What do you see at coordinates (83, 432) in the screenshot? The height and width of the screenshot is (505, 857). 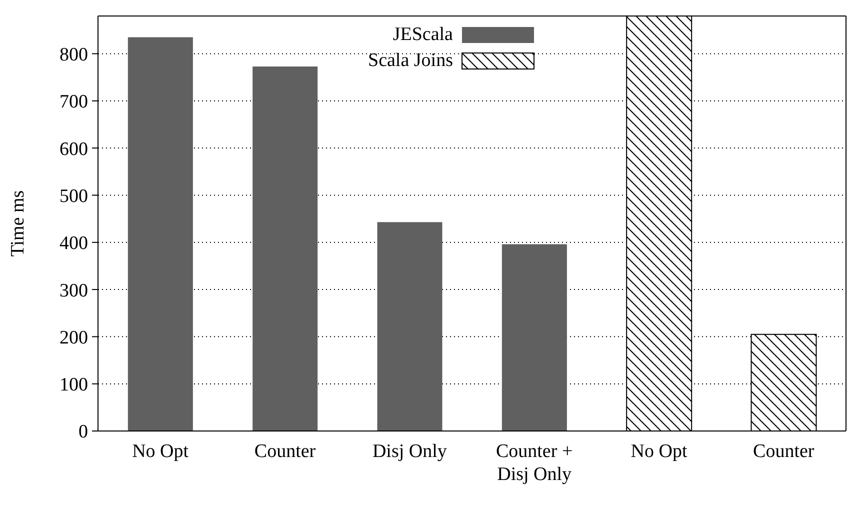 I see `y-tick-label: 0` at bounding box center [83, 432].